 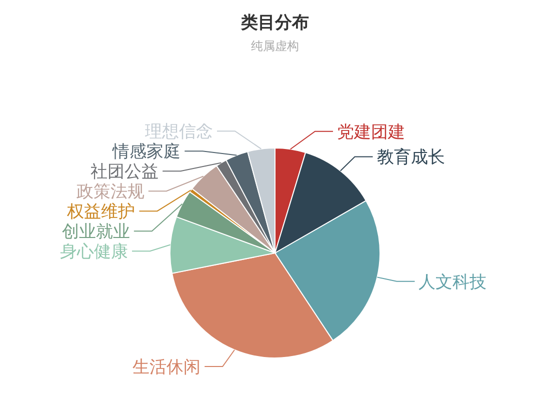 I want to click on slice-label: 党建团建, so click(x=371, y=132).